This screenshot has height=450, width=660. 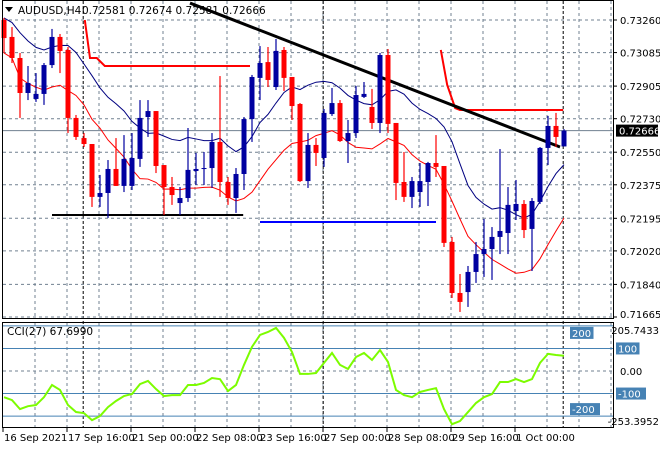 What do you see at coordinates (165, 438) in the screenshot?
I see `time-tick-label: 21 Sep 00:00` at bounding box center [165, 438].